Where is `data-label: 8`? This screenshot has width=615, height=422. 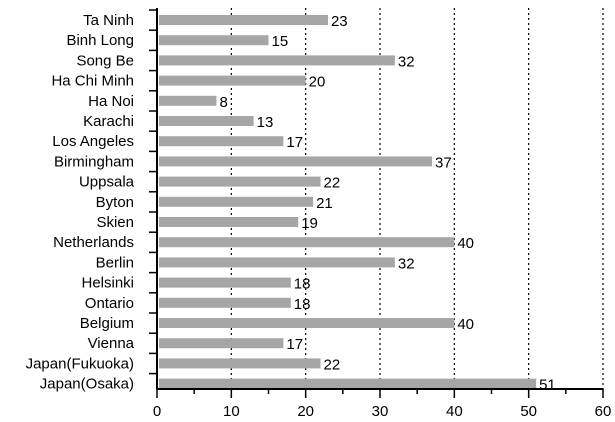
data-label: 8 is located at coordinates (223, 102).